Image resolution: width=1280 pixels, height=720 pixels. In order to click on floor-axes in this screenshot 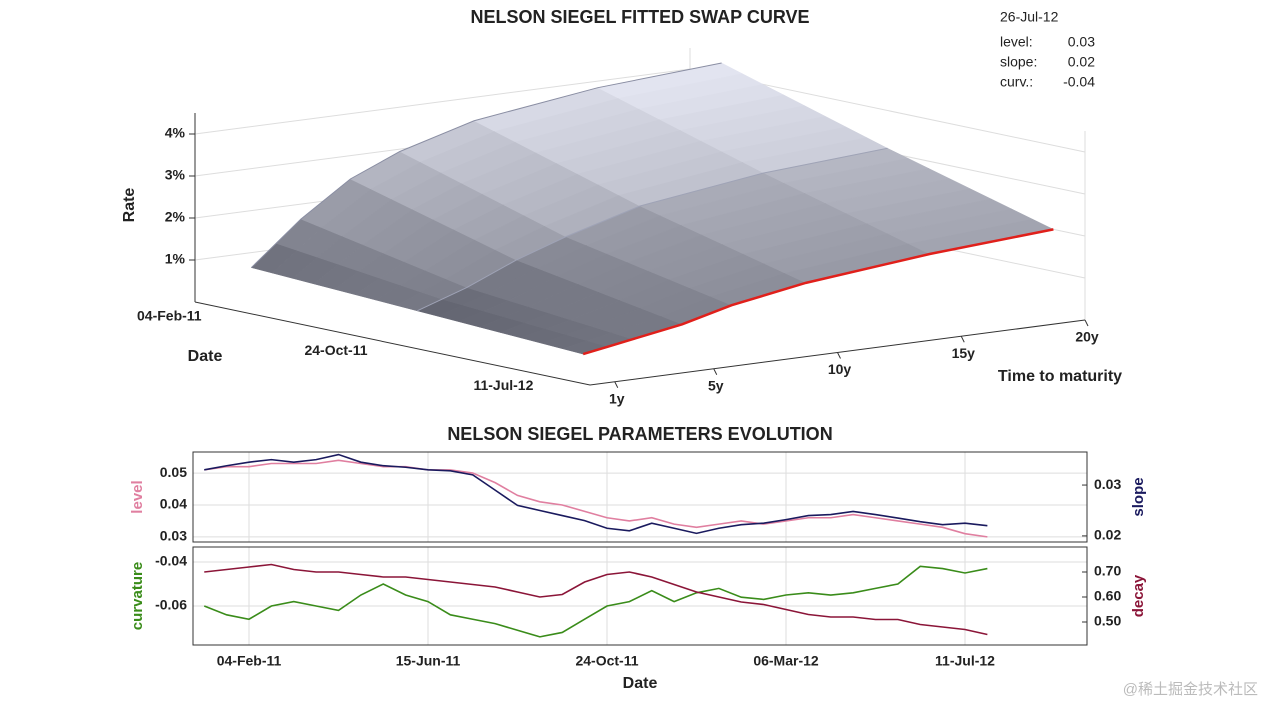, I will do `click(640, 343)`.